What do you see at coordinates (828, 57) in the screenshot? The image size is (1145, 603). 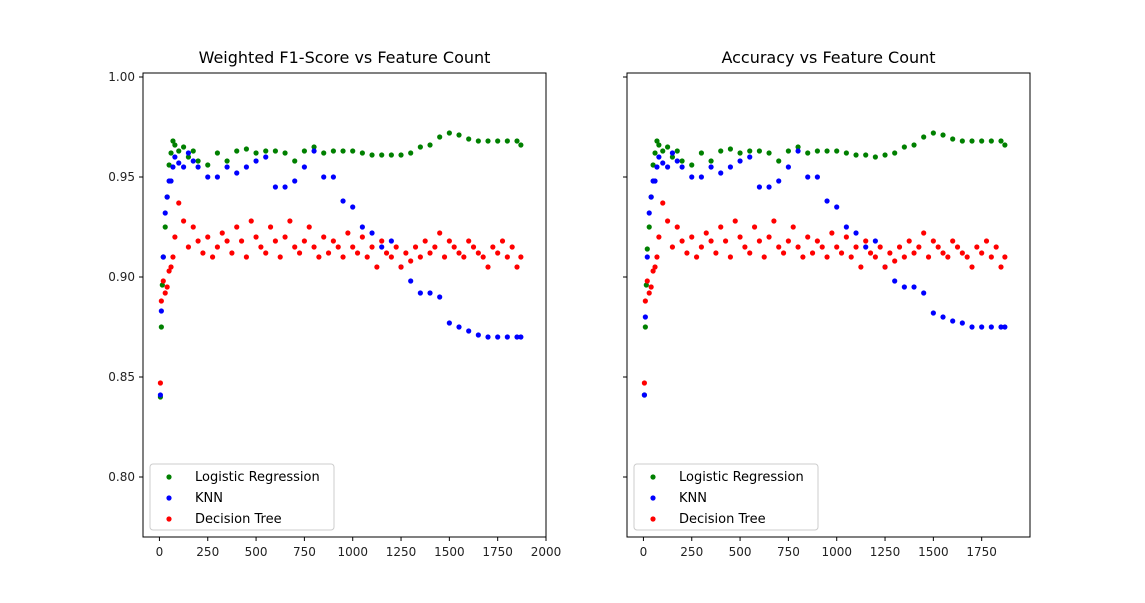 I see `chart-title: Accuracy vs Feature Count` at bounding box center [828, 57].